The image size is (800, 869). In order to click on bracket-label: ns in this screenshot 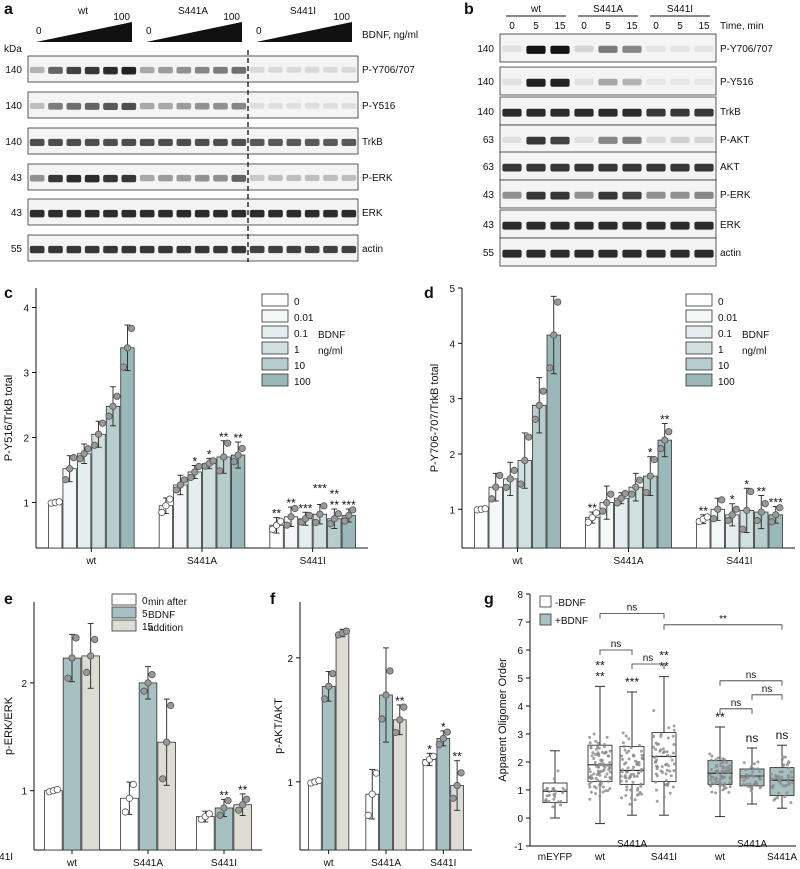, I will do `click(632, 608)`.